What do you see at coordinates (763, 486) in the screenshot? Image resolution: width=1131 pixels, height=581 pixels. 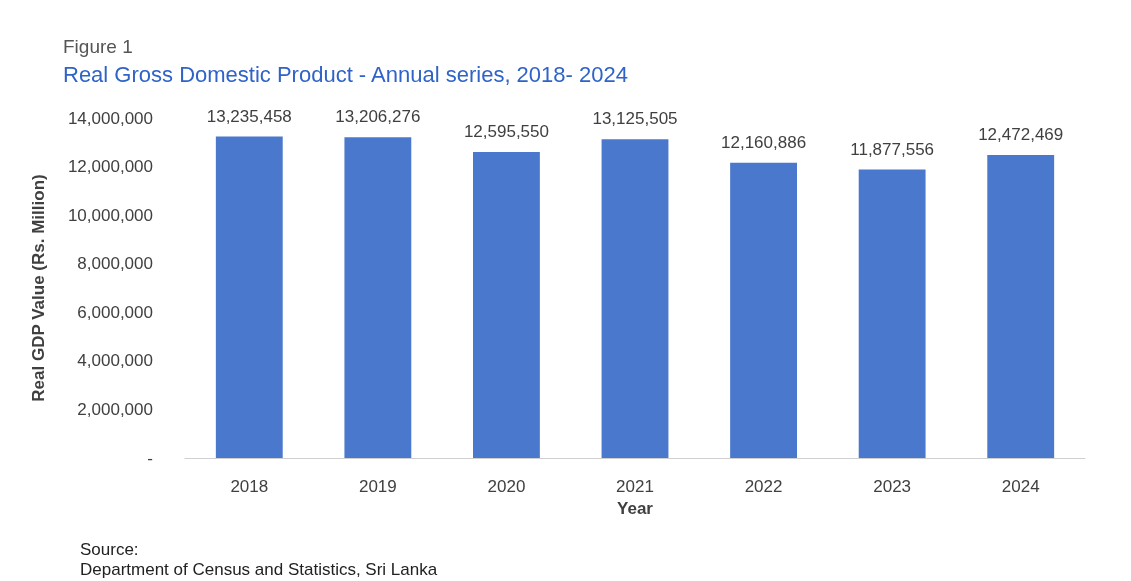 I see `x-tick-label: 2022` at bounding box center [763, 486].